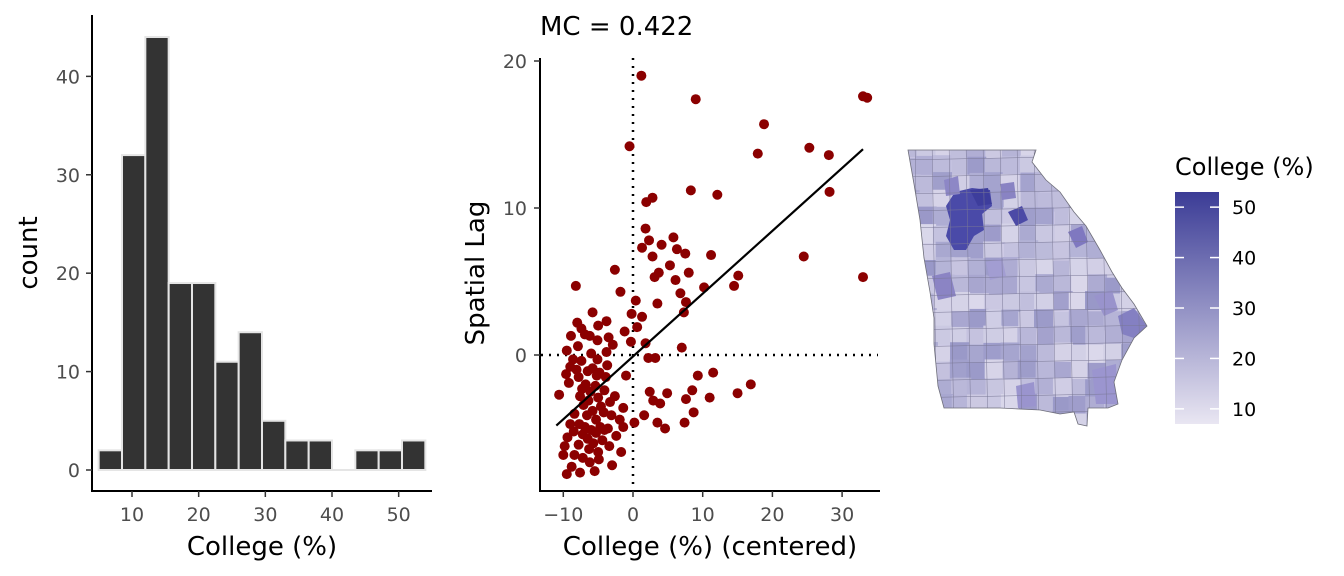  What do you see at coordinates (476, 273) in the screenshot?
I see `scatter-y-axis-title: Spatial Lag` at bounding box center [476, 273].